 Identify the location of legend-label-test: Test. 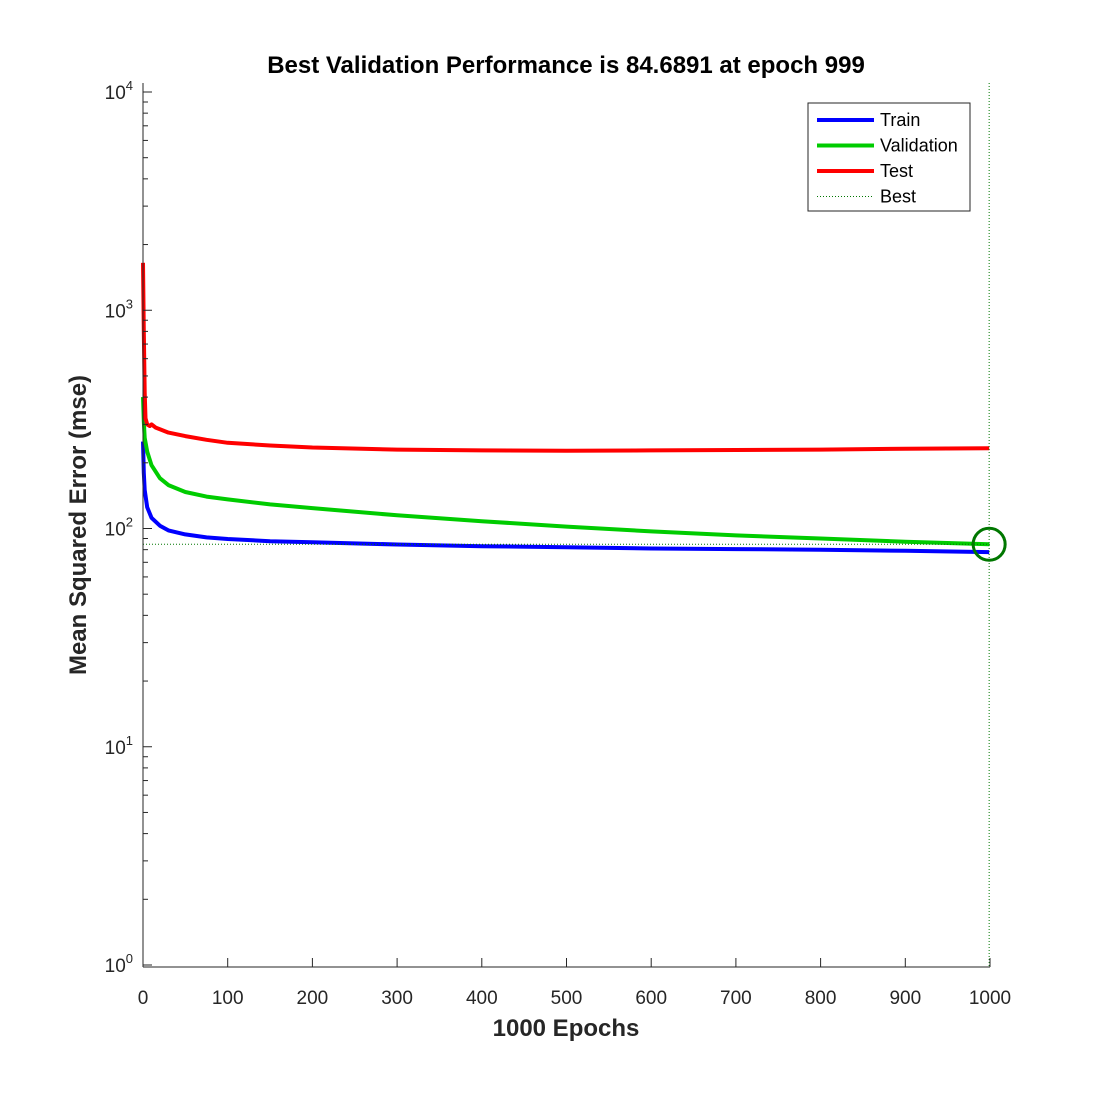
(896, 171).